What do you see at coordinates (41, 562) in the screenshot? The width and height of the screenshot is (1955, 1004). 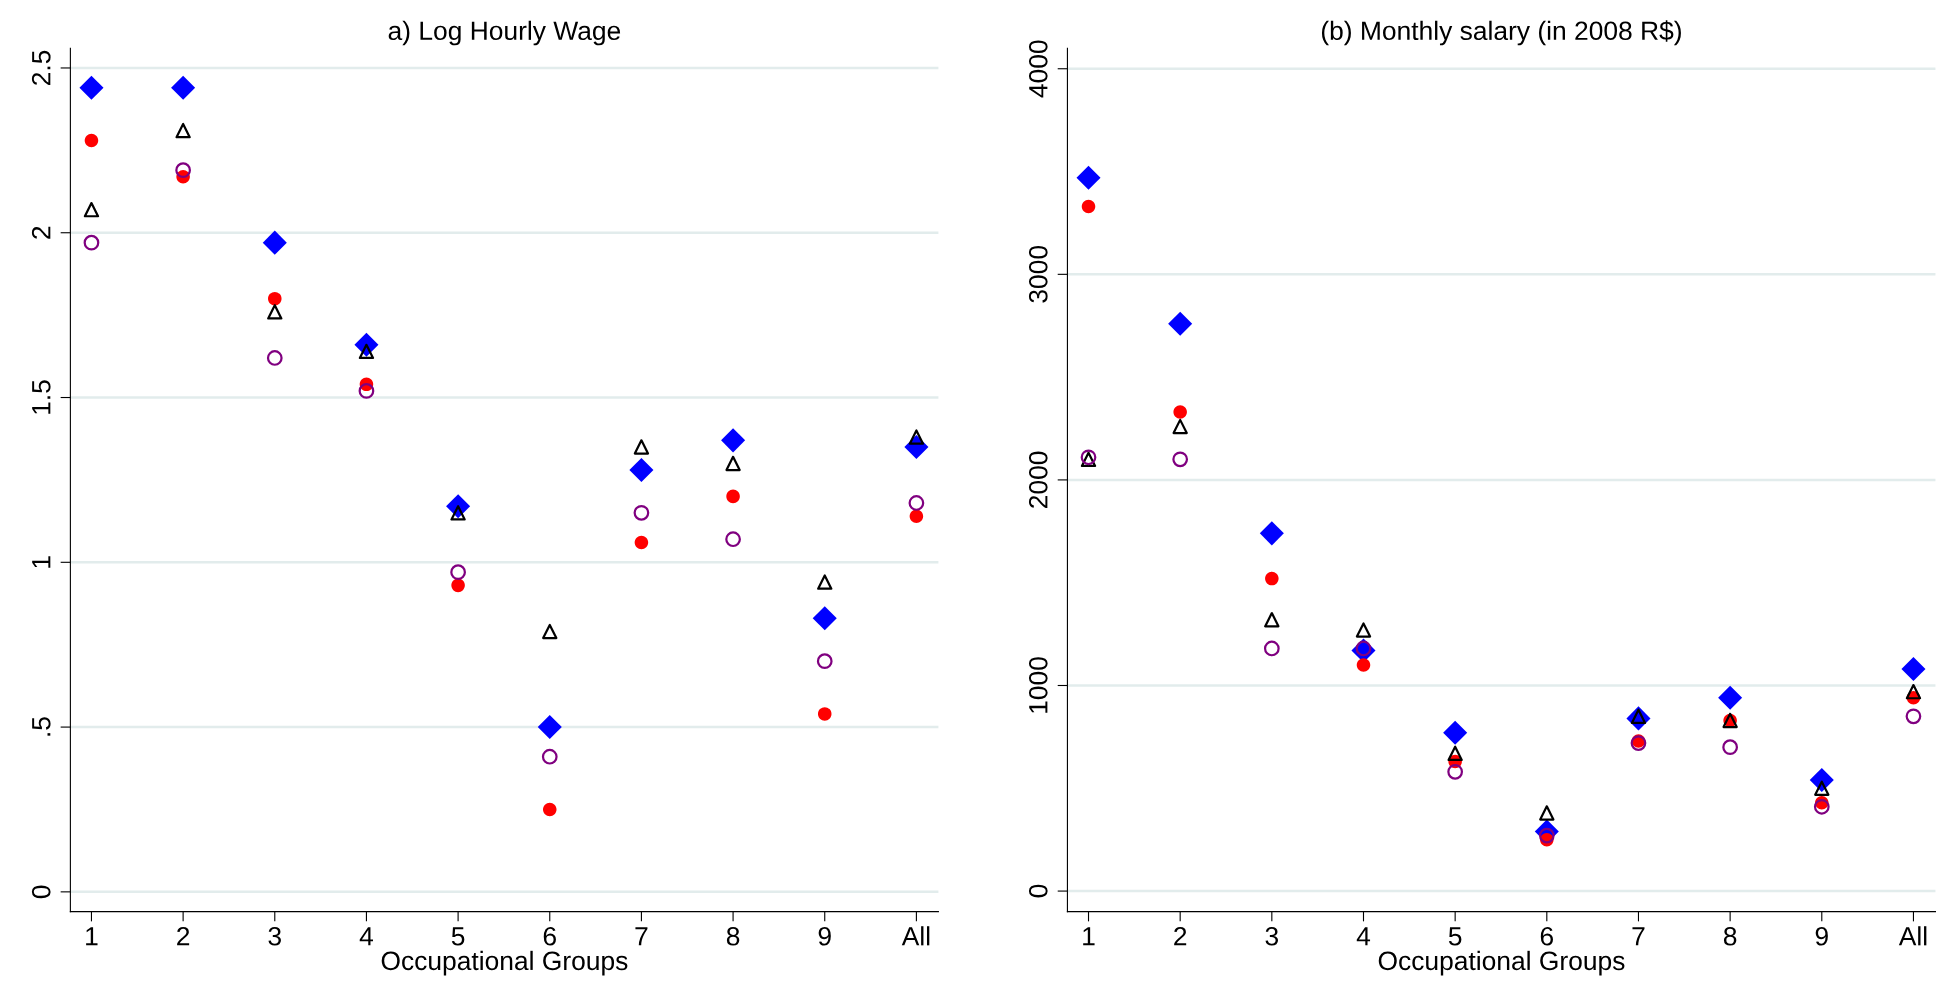 I see `y-tick-label: 1` at bounding box center [41, 562].